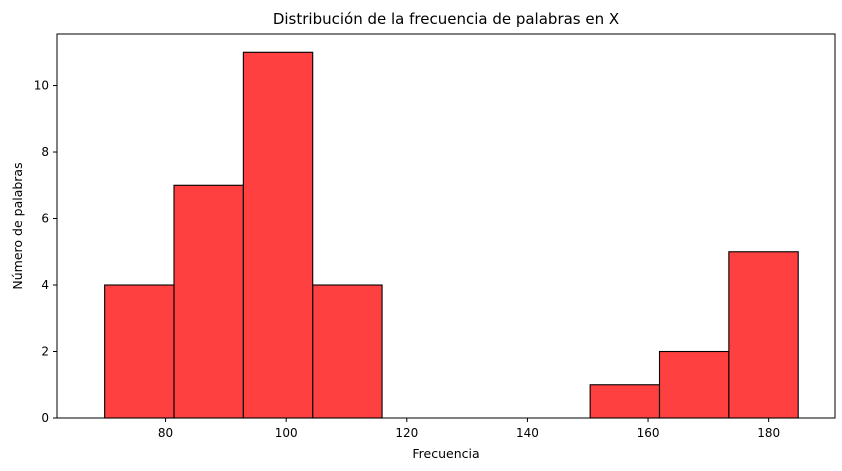 The image size is (842, 471). I want to click on x-tick-label: 120, so click(406, 433).